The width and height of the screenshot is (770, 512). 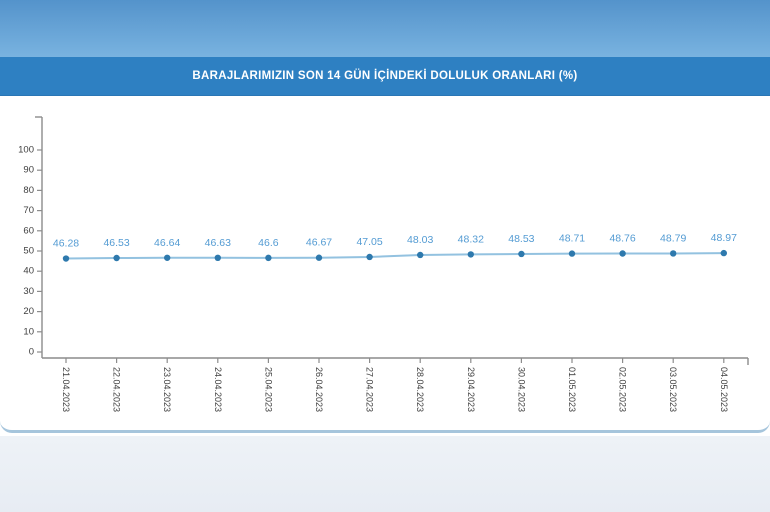 What do you see at coordinates (28, 170) in the screenshot?
I see `y-tick-label: 90` at bounding box center [28, 170].